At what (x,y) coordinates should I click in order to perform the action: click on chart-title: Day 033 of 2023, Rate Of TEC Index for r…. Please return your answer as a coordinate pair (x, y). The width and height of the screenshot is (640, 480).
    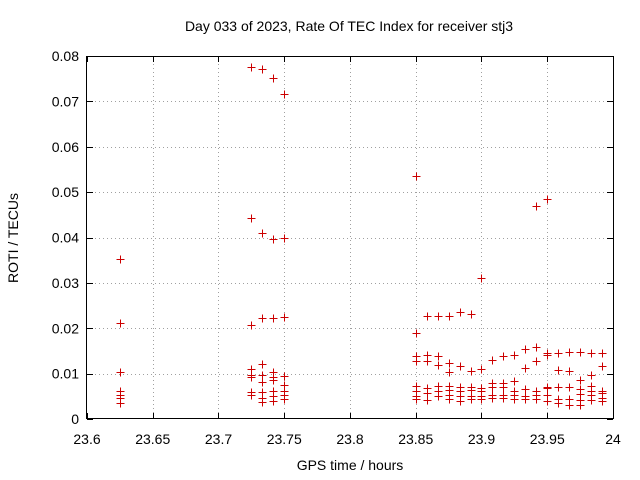
    Looking at the image, I should click on (349, 26).